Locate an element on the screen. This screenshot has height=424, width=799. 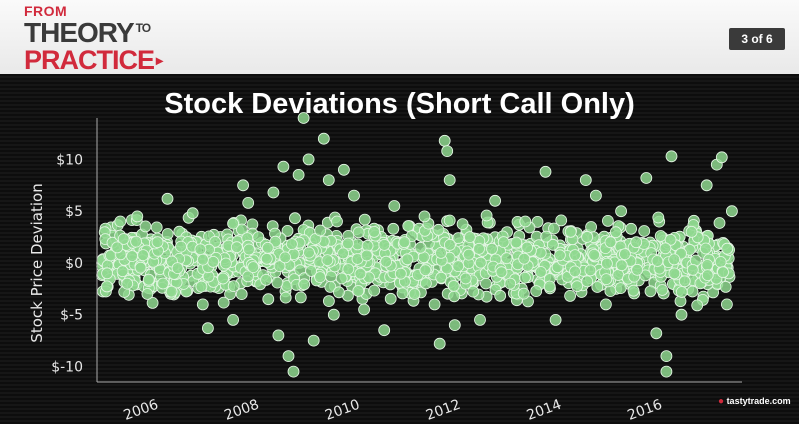
brand-logo: FROM THEORY TO PRACTICE ▸ is located at coordinates (93, 39).